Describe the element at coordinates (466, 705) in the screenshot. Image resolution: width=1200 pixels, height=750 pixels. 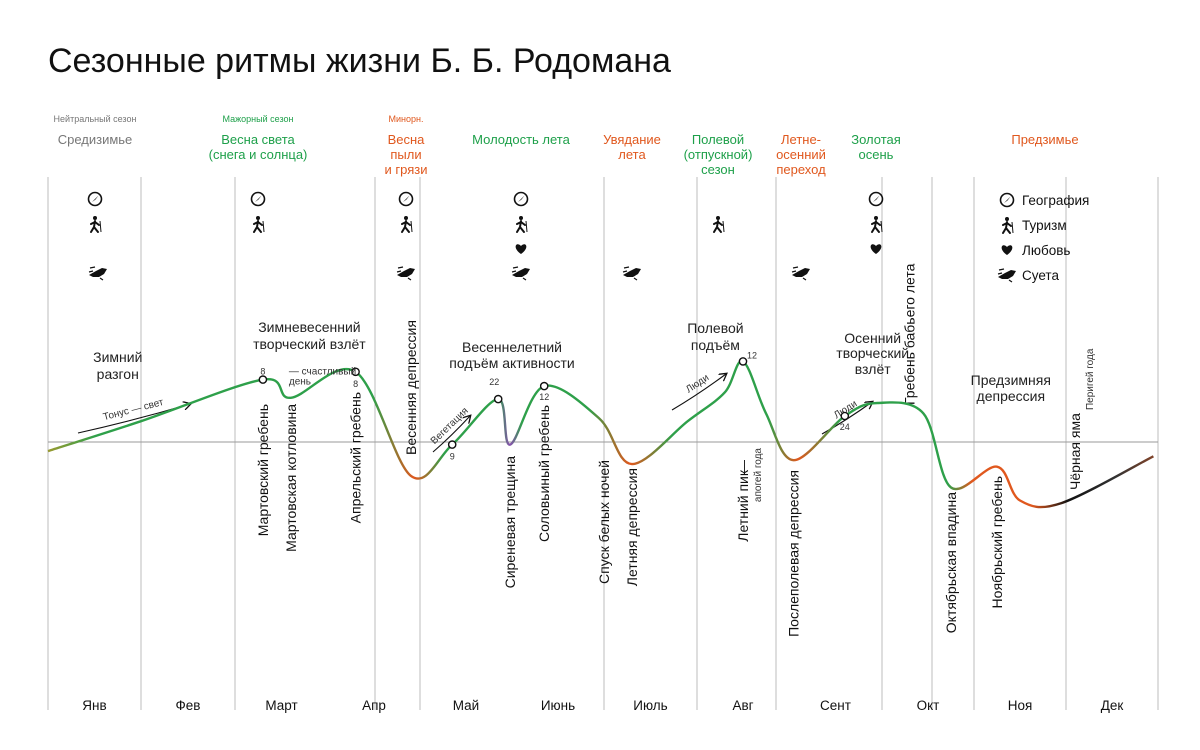
I see `month-label: Май` at that location.